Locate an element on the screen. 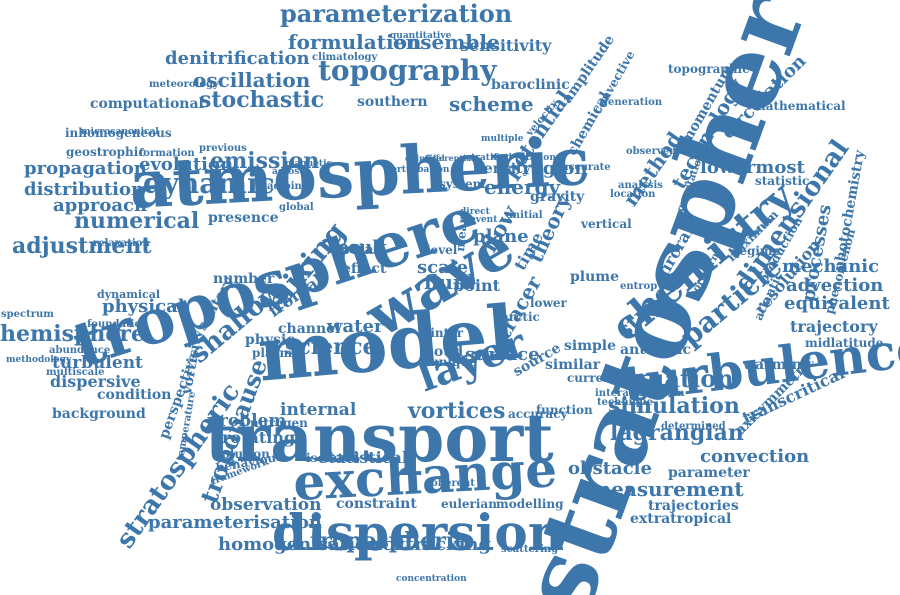  cloud-word-eulerian: eulerian is located at coordinates (469, 504).